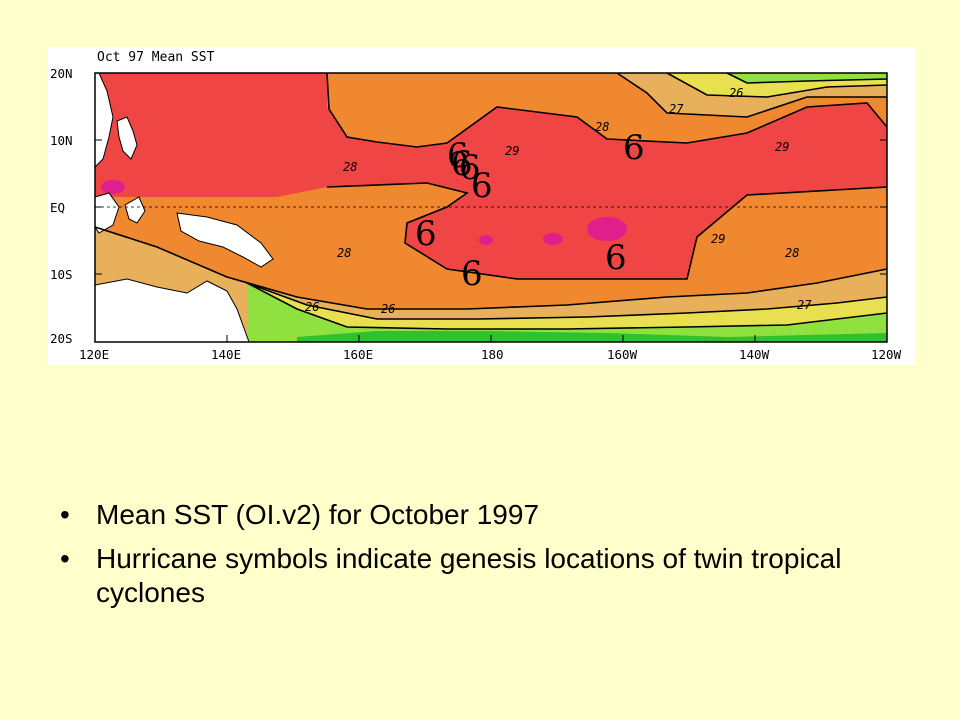  What do you see at coordinates (318, 514) in the screenshot?
I see `caption-text: Mean SST (OI.v2) for October 1997` at bounding box center [318, 514].